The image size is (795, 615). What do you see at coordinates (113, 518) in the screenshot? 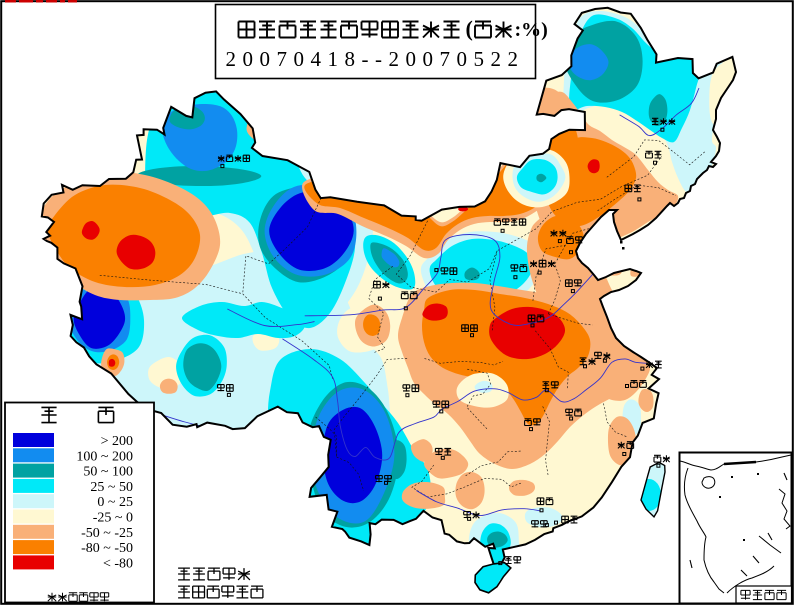
I see `svg-text: -25 ~ 0` at bounding box center [113, 518].